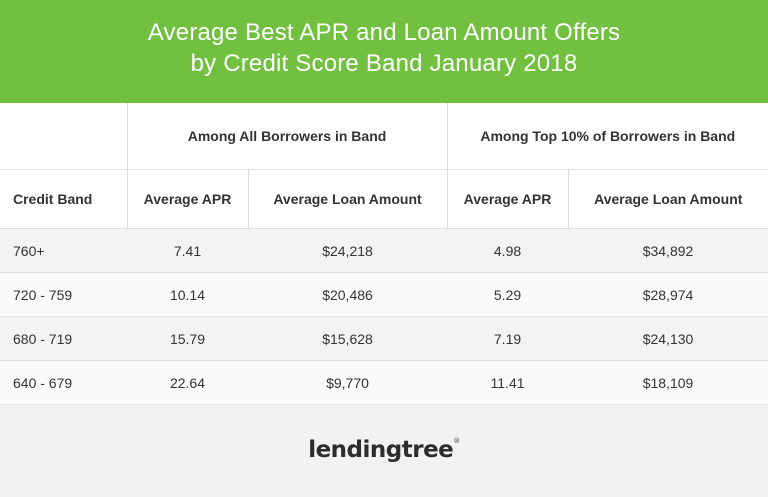  Describe the element at coordinates (508, 294) in the screenshot. I see `table-cell: 5.29` at that location.